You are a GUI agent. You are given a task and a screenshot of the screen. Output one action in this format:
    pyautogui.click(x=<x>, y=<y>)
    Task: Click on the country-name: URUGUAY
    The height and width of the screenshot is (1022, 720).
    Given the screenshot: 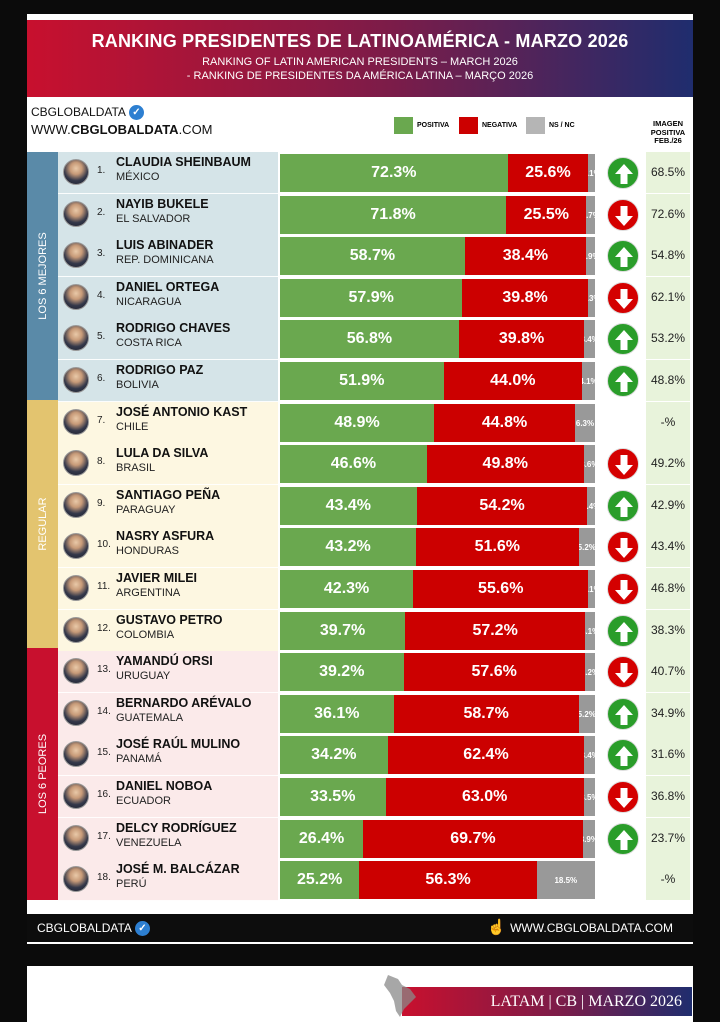 What is the action you would take?
    pyautogui.click(x=143, y=676)
    